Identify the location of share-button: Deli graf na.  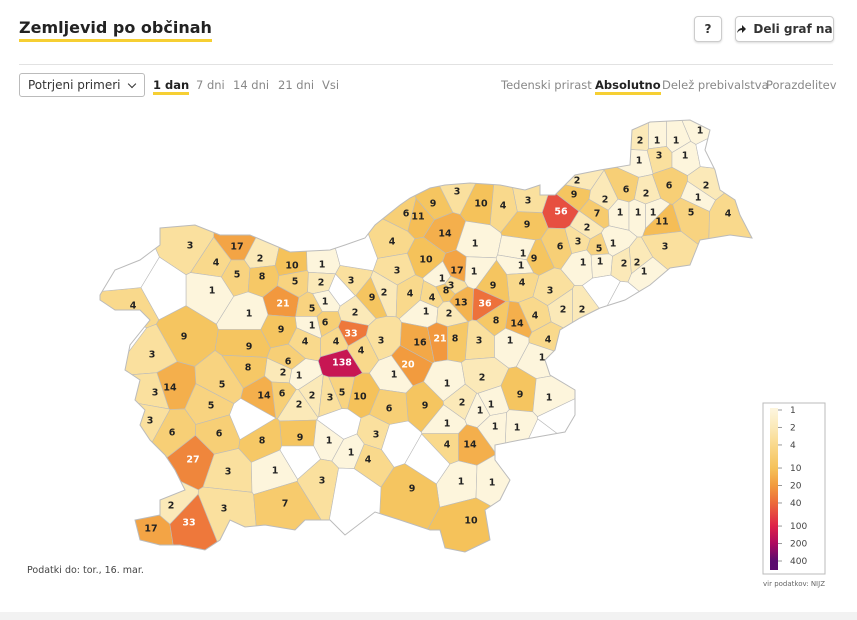
(784, 29).